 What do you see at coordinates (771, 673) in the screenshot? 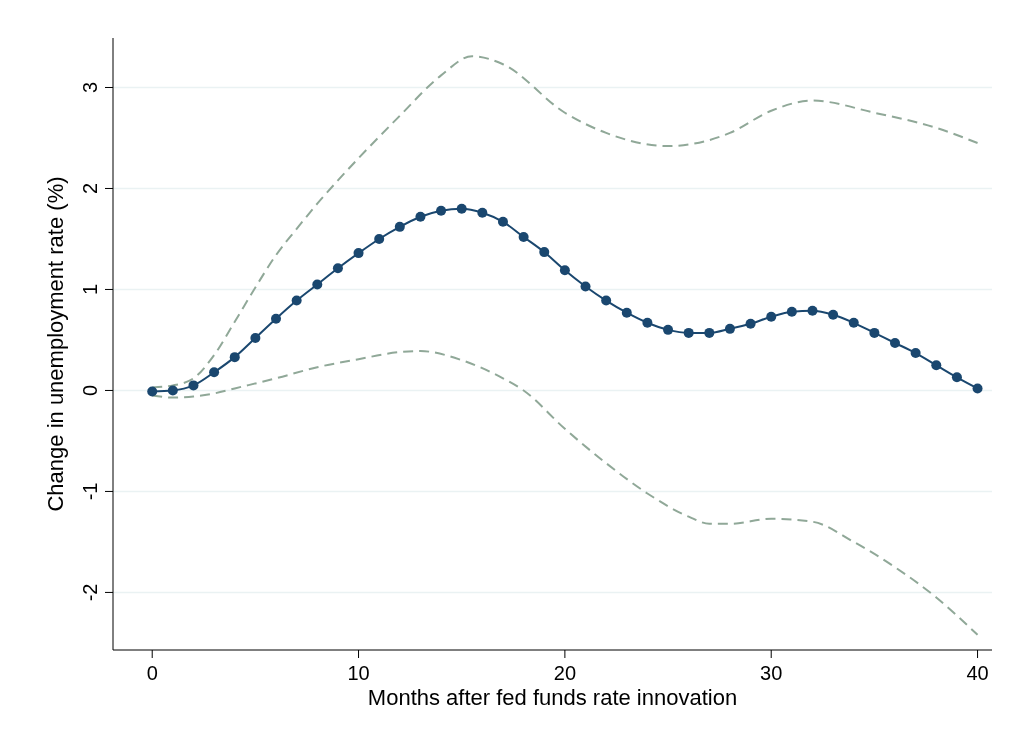
I see `x-tick-label: 30` at bounding box center [771, 673].